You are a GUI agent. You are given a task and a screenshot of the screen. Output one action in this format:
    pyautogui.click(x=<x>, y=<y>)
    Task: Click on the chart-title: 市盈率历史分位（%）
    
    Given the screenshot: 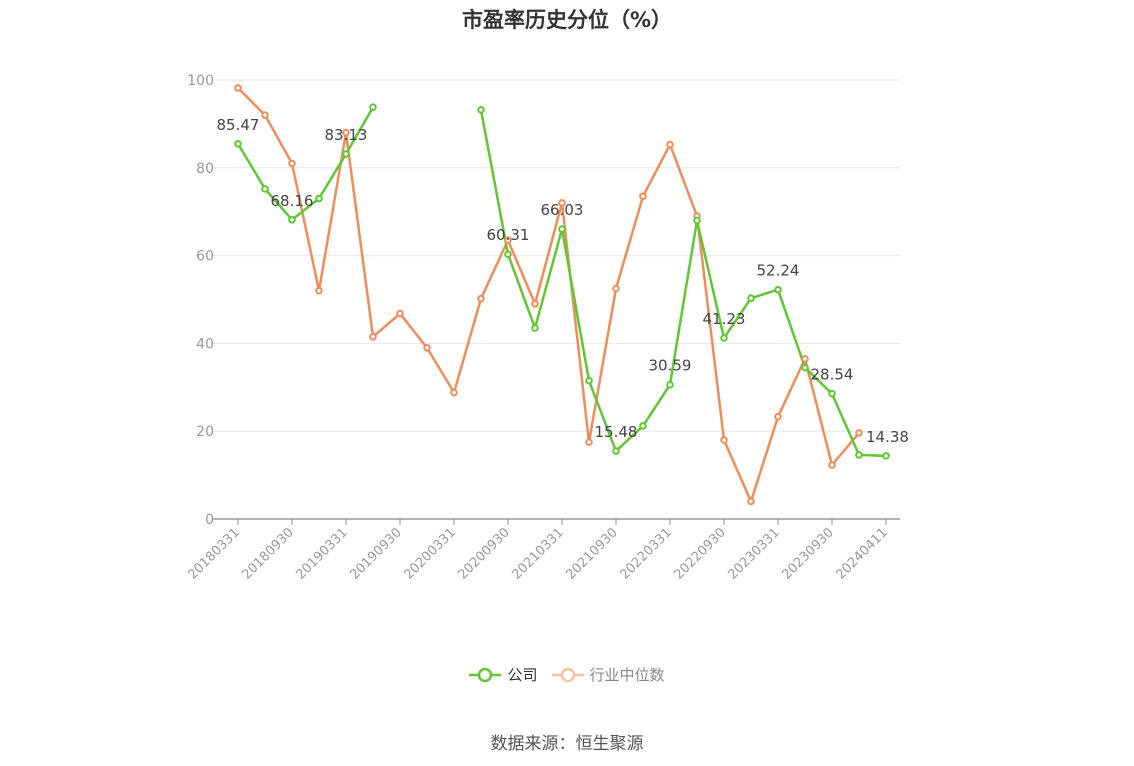 What is the action you would take?
    pyautogui.click(x=567, y=20)
    